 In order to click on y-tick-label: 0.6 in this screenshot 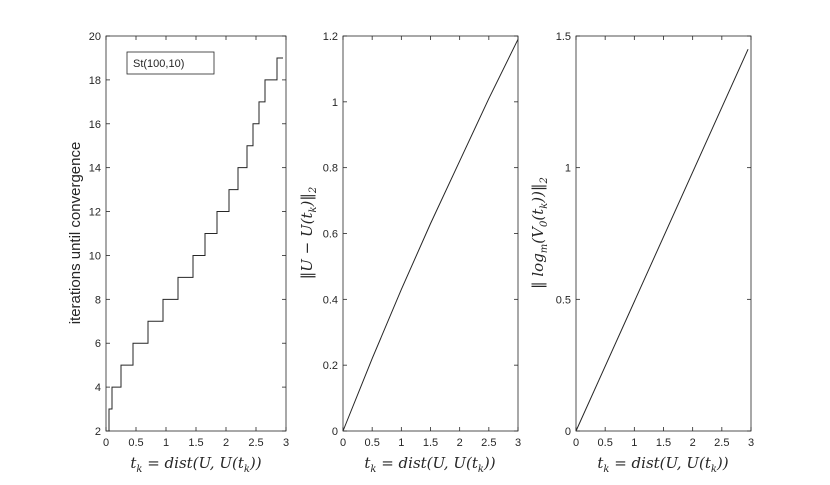, I will do `click(330, 235)`.